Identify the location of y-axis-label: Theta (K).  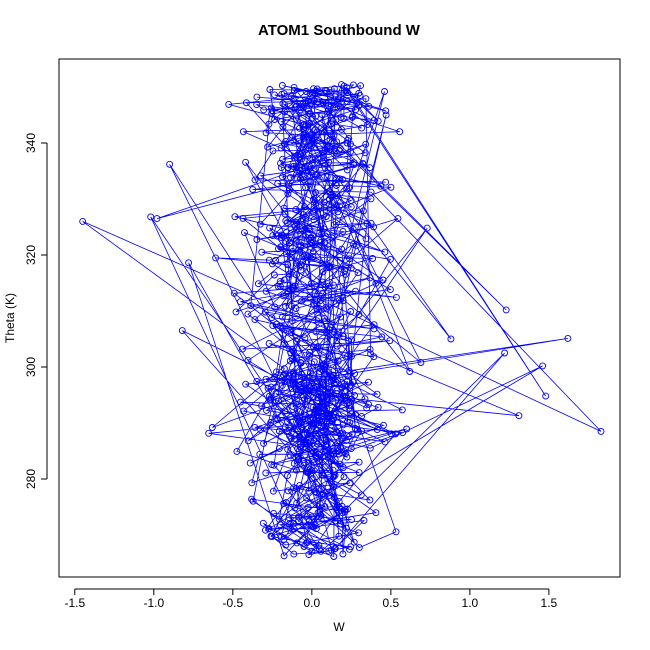
(10, 318).